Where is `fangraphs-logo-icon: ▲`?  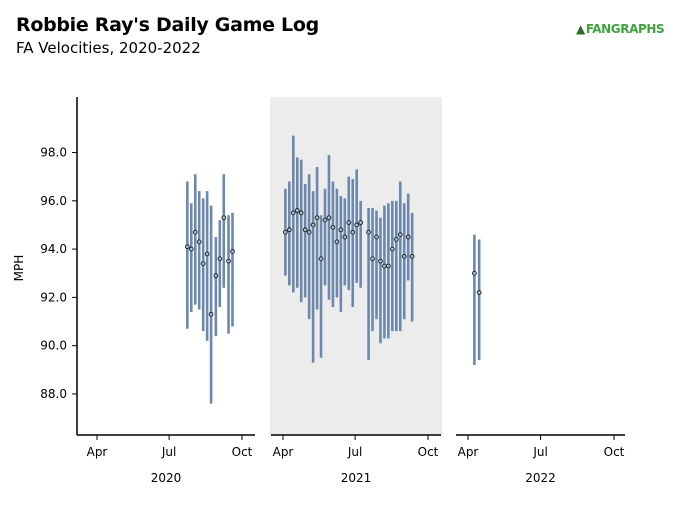
fangraphs-logo-icon: ▲ is located at coordinates (580, 29).